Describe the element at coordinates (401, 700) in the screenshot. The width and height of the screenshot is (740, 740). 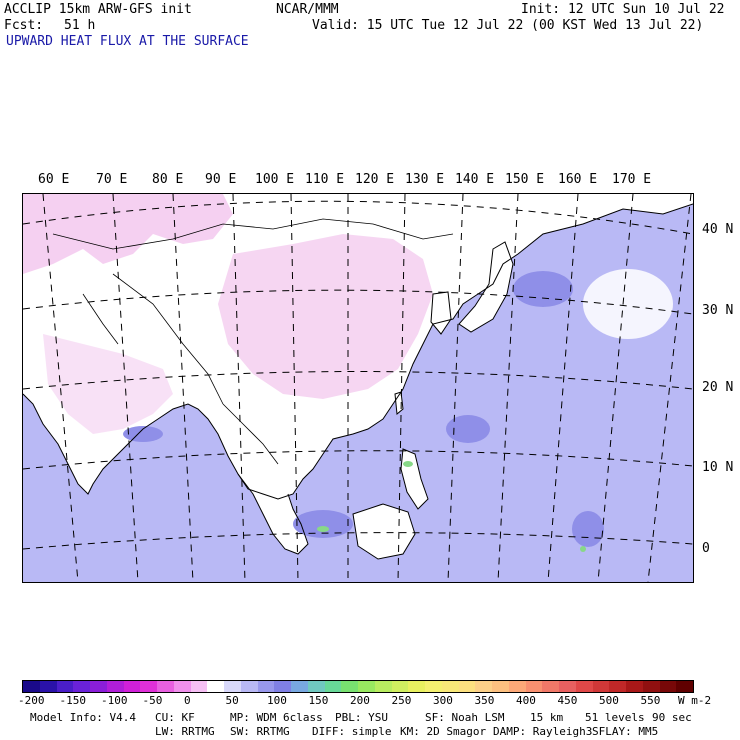
I see `colorbar-label: 250` at that location.